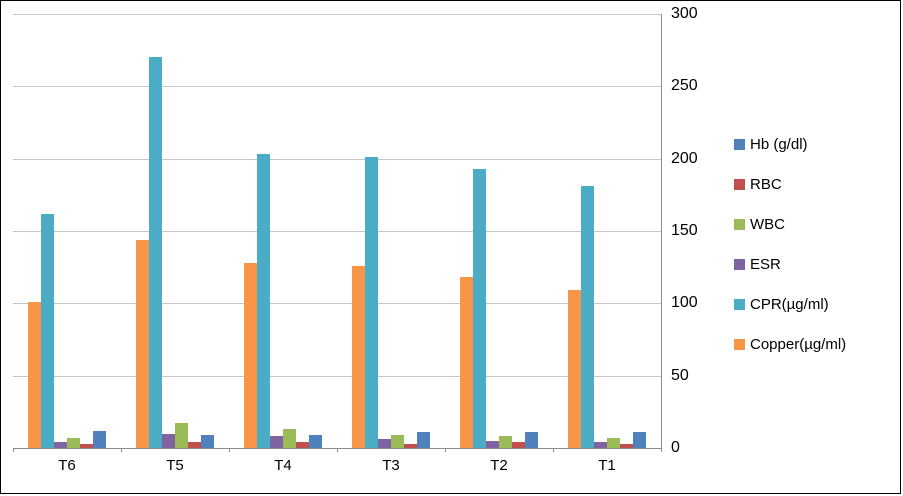 This screenshot has width=903, height=496. Describe the element at coordinates (684, 302) in the screenshot. I see `y-tick-label-100: 100` at that location.